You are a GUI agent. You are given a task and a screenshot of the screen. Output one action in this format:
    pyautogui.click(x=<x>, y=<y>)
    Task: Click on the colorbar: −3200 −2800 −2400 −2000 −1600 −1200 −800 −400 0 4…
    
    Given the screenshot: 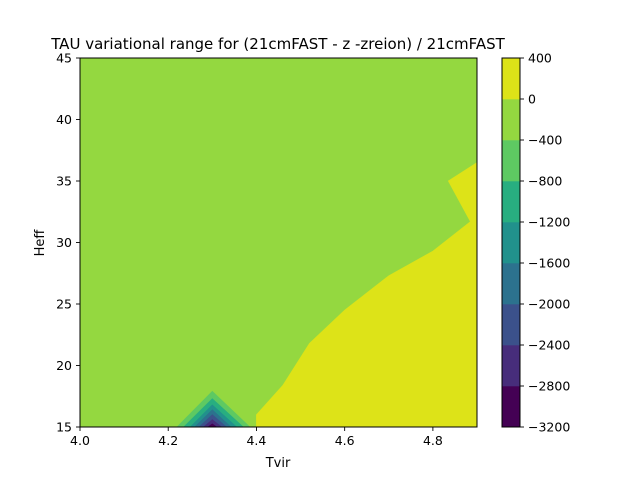 What is the action you would take?
    pyautogui.click(x=535, y=243)
    